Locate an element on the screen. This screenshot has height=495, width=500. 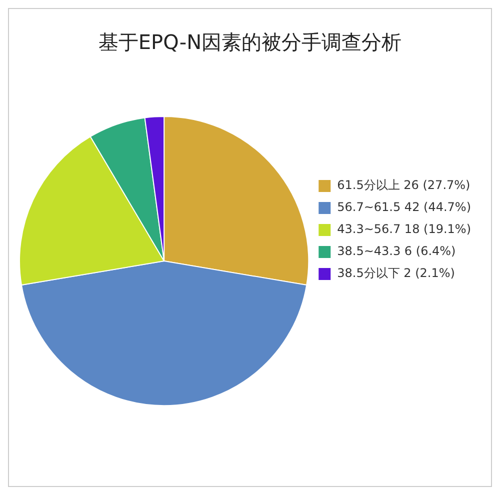
legend-label: 38.5分以下 2 (2.1%) is located at coordinates (396, 273).